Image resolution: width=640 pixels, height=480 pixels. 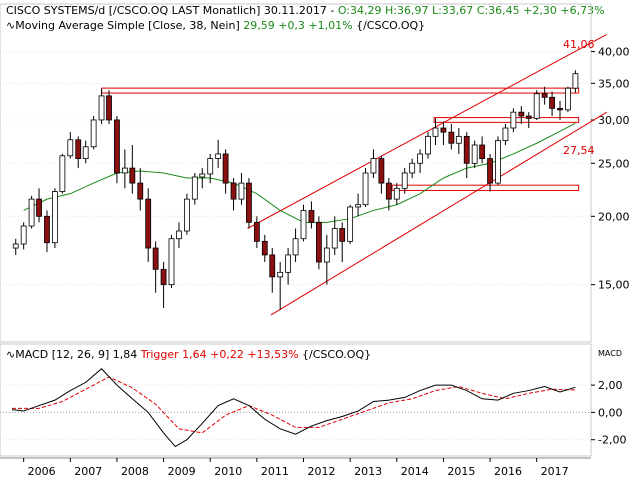 I want to click on header-line2-suffix: {/CSCO.OQ}, so click(x=389, y=25).